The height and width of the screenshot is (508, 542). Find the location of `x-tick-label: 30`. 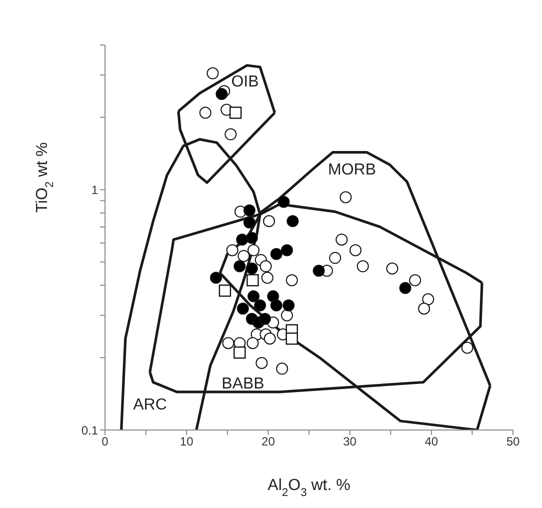

x-tick-label: 30 is located at coordinates (350, 441).